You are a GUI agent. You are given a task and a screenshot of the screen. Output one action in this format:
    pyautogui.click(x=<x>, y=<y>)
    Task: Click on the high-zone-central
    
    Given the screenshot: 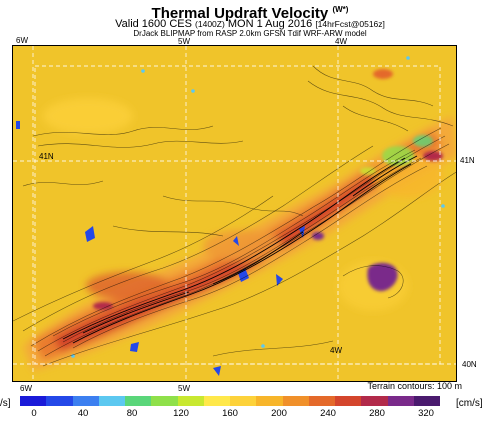 What is the action you would take?
    pyautogui.click(x=243, y=246)
    